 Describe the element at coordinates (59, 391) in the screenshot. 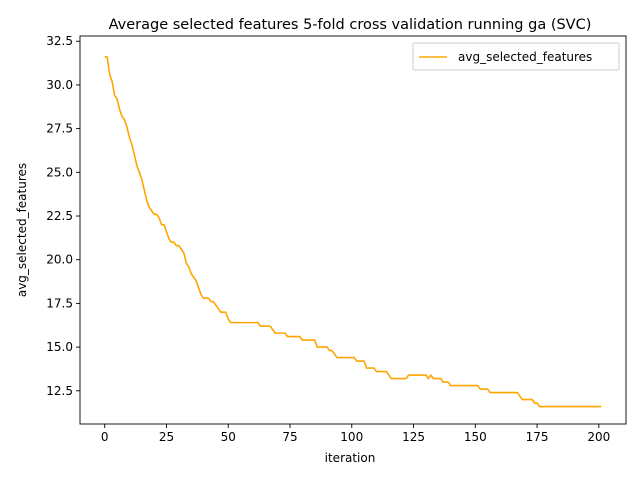

I see `y-tick-label: 12.5` at that location.